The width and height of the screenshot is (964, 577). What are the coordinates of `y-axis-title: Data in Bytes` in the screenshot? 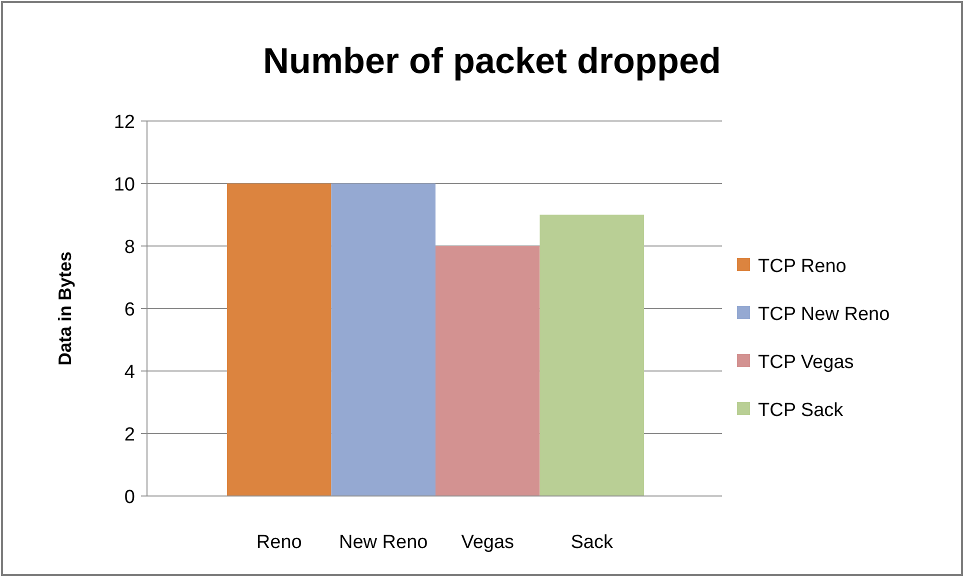 It's located at (65, 308).